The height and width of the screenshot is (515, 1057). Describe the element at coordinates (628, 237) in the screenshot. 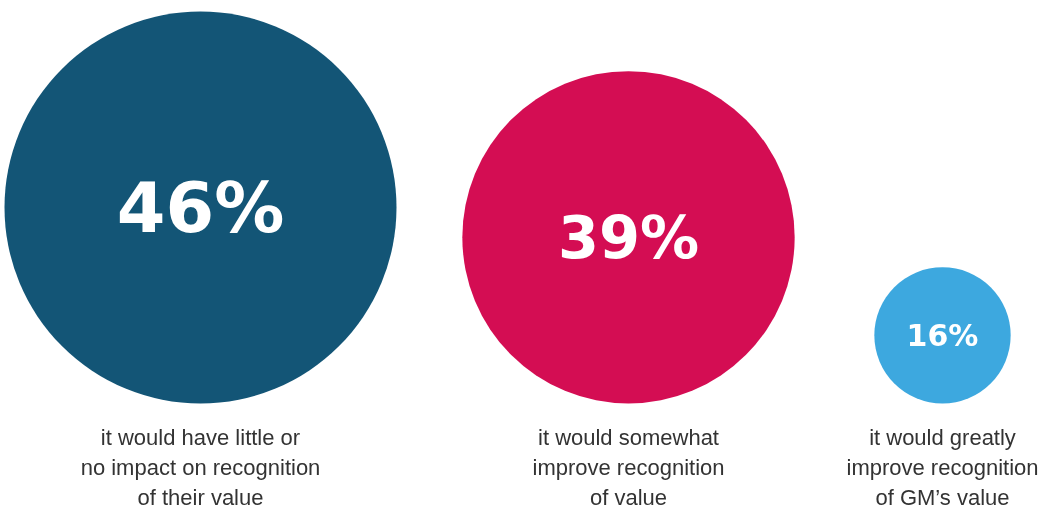

I see `data-label: 39%` at that location.